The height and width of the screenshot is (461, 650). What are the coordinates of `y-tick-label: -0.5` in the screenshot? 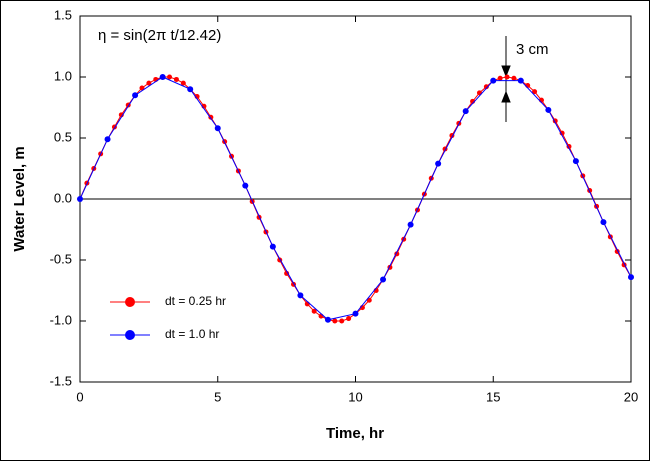 It's located at (61, 258).